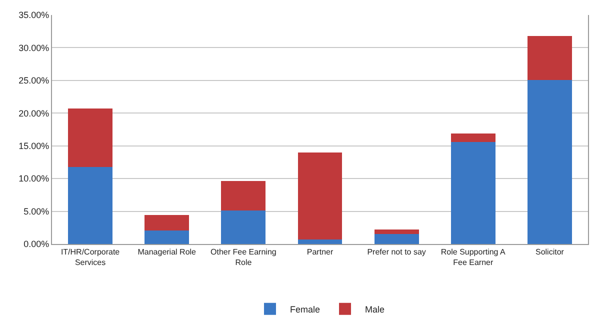 This screenshot has width=600, height=333. What do you see at coordinates (320, 252) in the screenshot?
I see `x-tick-label: Partner` at bounding box center [320, 252].